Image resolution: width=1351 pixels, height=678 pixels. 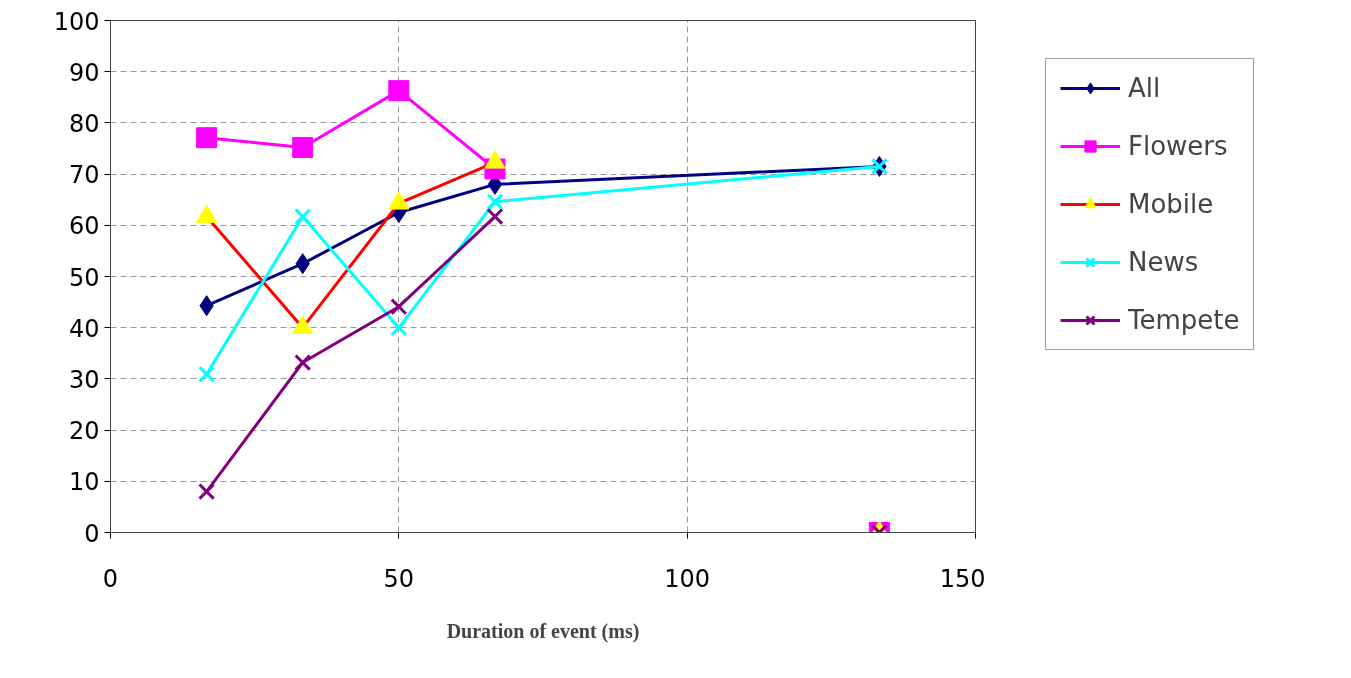 What do you see at coordinates (84, 482) in the screenshot?
I see `y-tick-label: 10` at bounding box center [84, 482].